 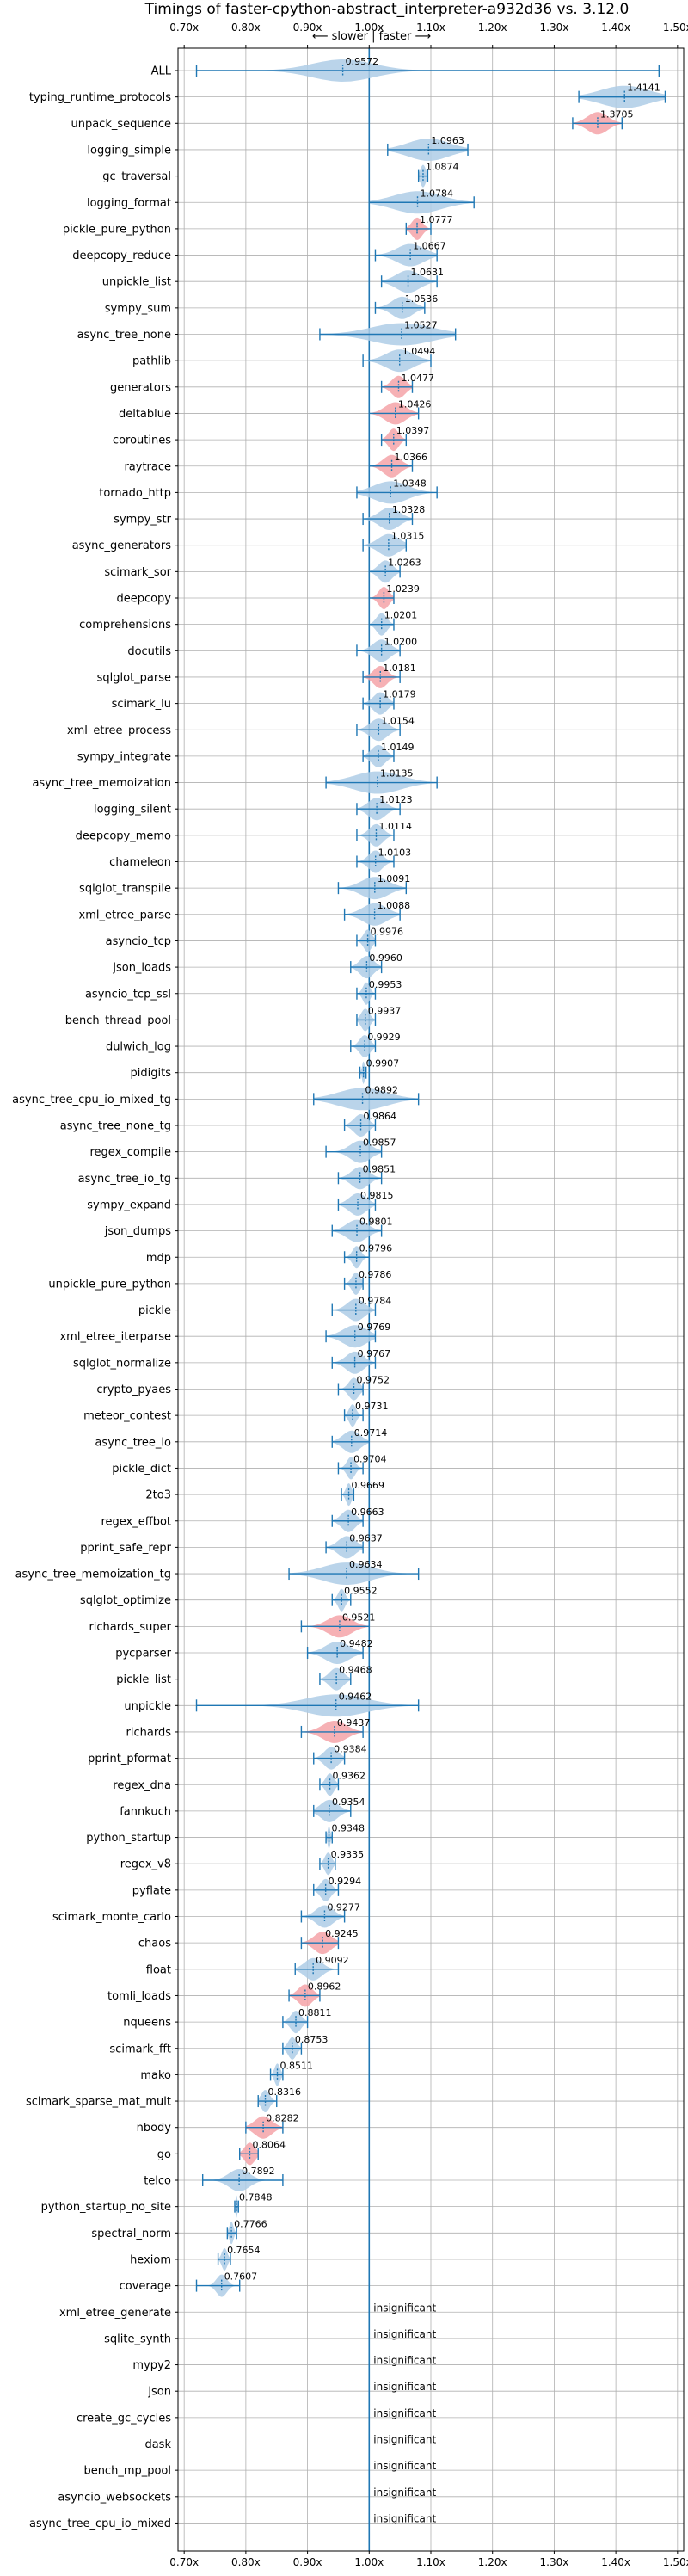 What do you see at coordinates (129, 1759) in the screenshot?
I see `category-label: pprint_pformat` at bounding box center [129, 1759].